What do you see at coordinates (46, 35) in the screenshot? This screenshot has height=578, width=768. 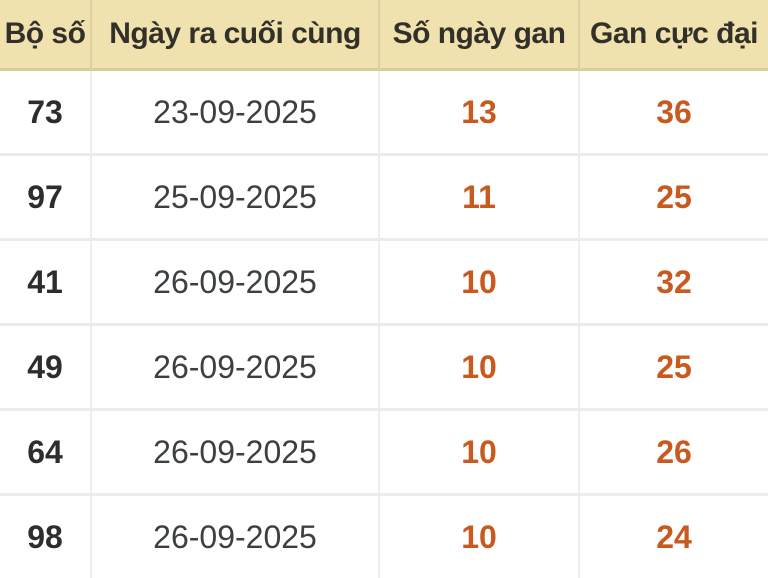 I see `header-bo-so: Bộ số` at bounding box center [46, 35].